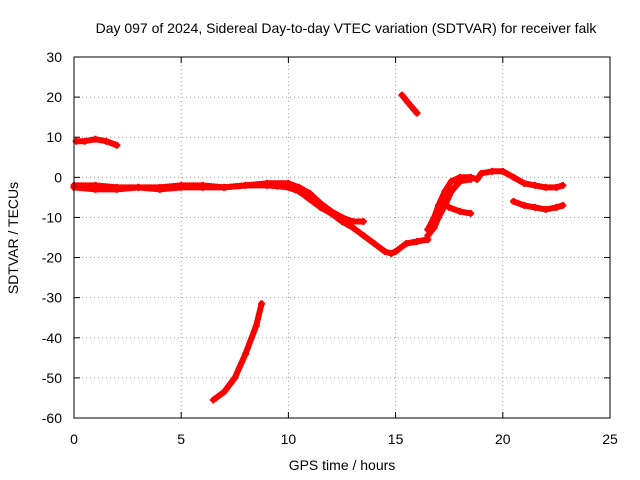 Image resolution: width=640 pixels, height=480 pixels. What do you see at coordinates (503, 439) in the screenshot?
I see `x-tick-label: 20` at bounding box center [503, 439].